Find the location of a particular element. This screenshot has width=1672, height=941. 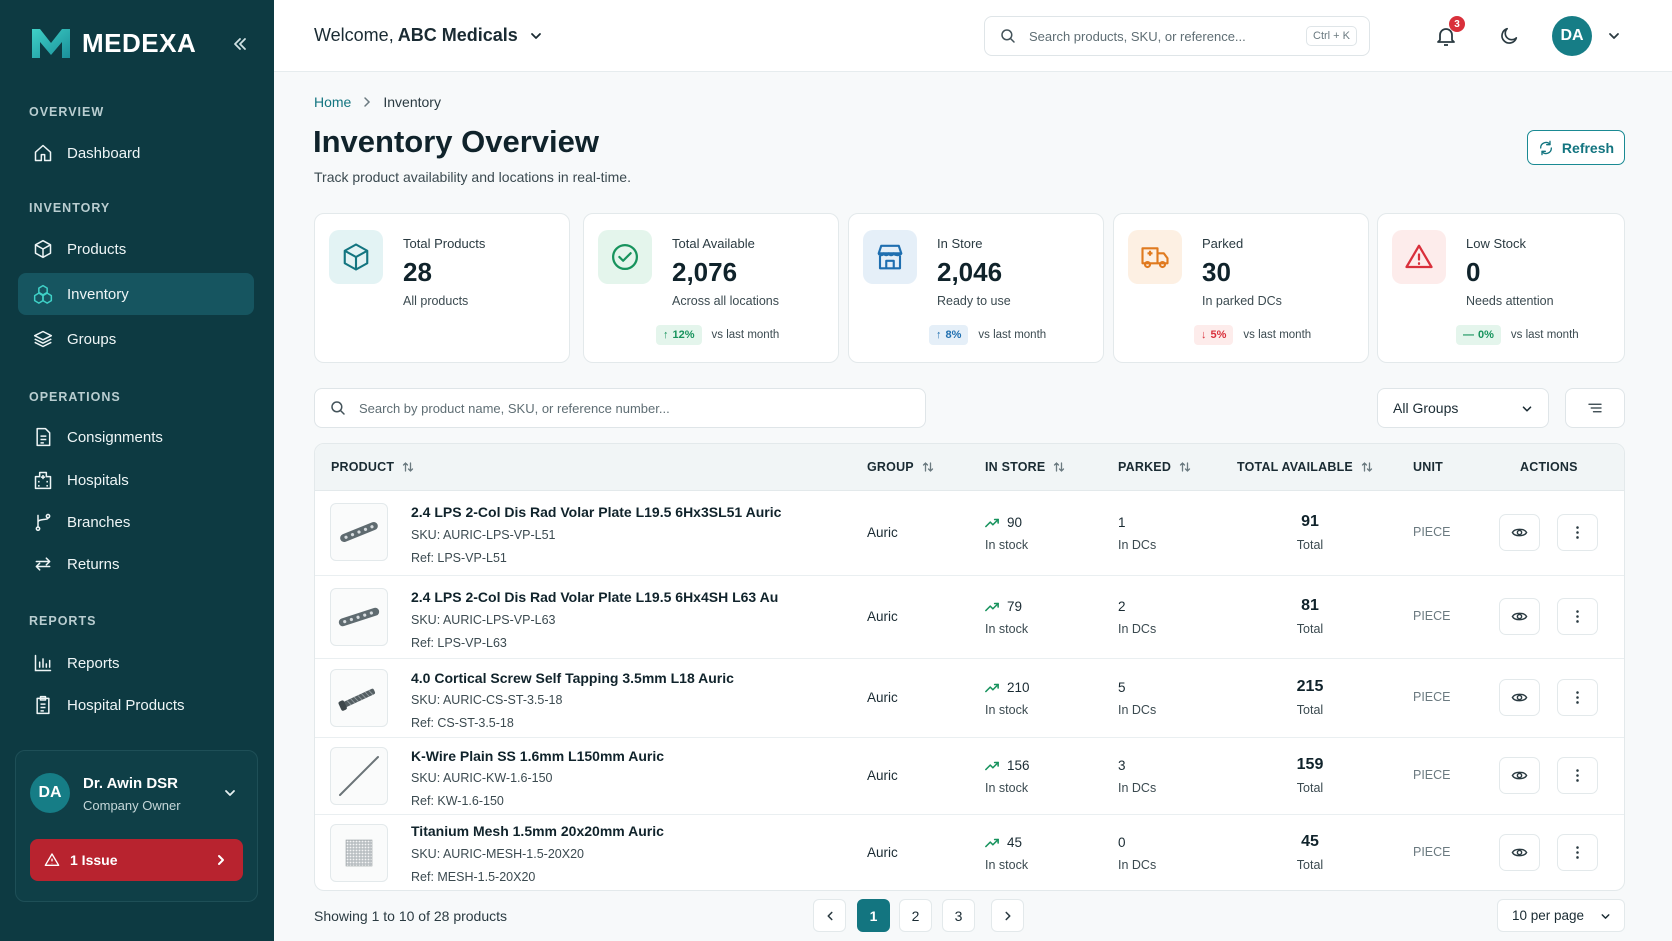

avatar: DA is located at coordinates (1572, 36).